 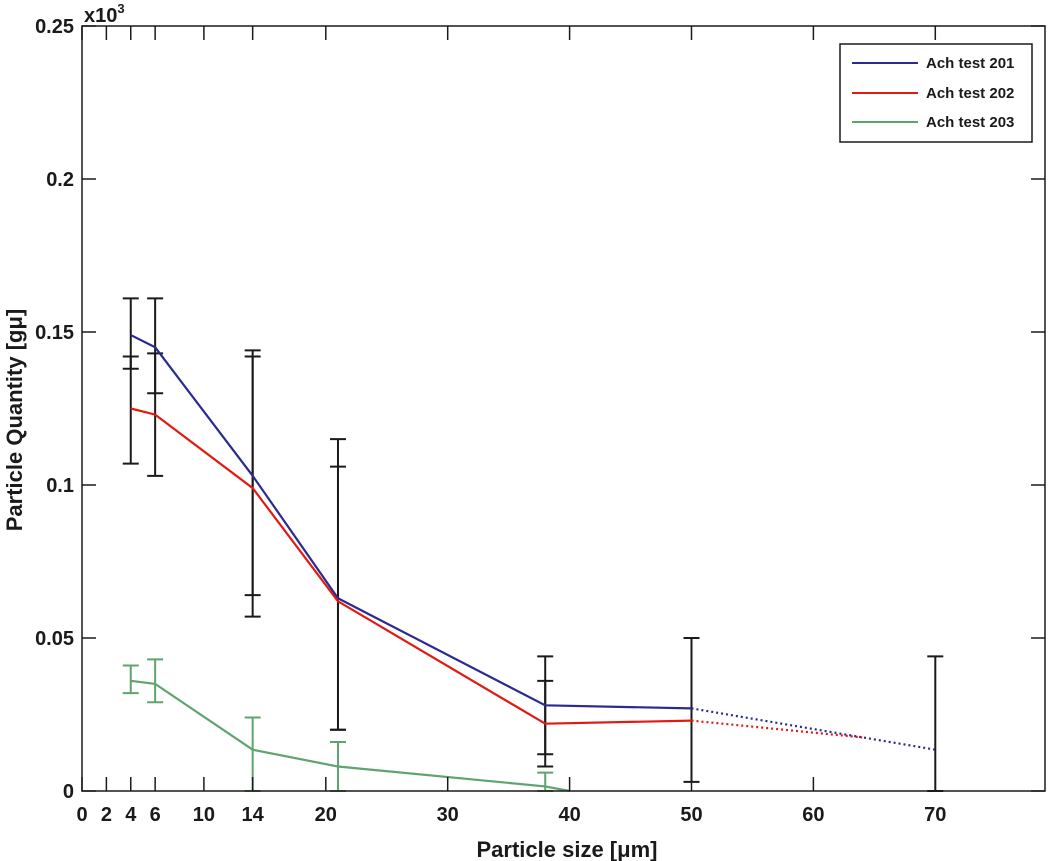 I want to click on x-axis-title: Particle size [μm], so click(x=567, y=849).